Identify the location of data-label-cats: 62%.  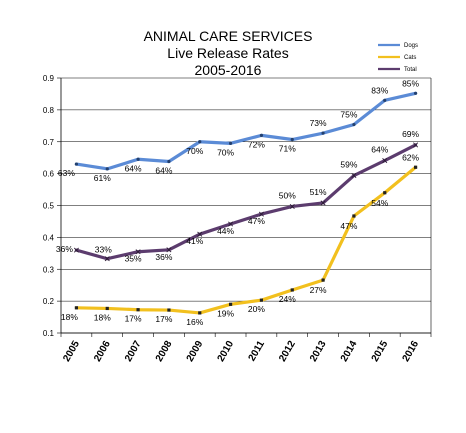
(410, 157).